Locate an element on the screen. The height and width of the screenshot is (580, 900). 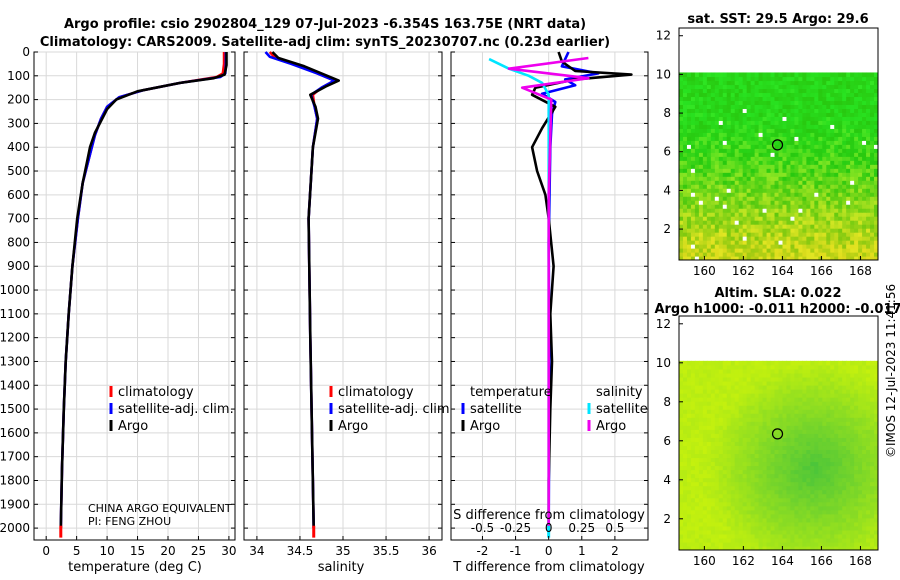
sst-heatmap-cells is located at coordinates (778, 166).